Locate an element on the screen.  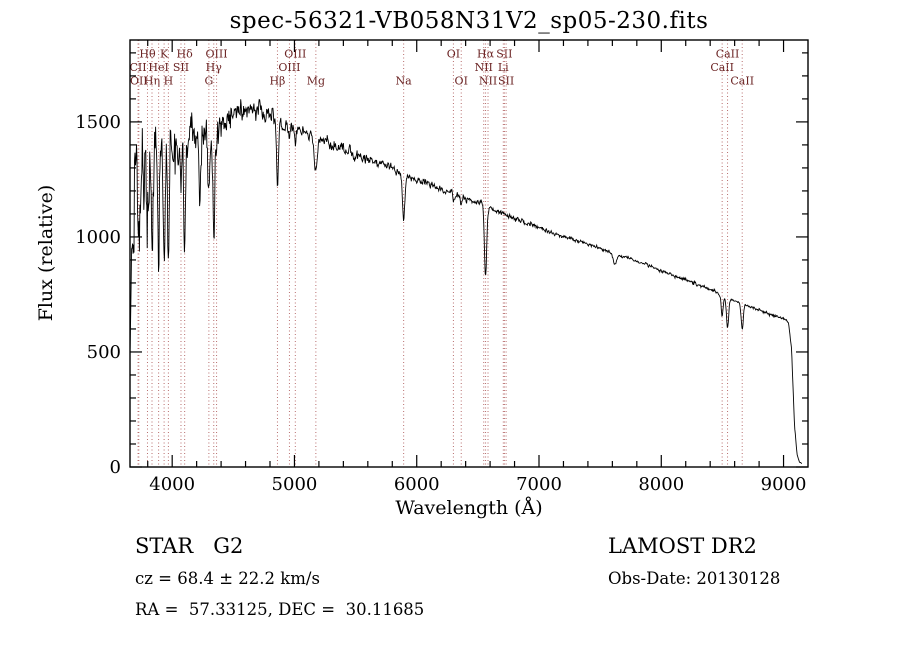
y-tick-label: 500 is located at coordinates (104, 352).